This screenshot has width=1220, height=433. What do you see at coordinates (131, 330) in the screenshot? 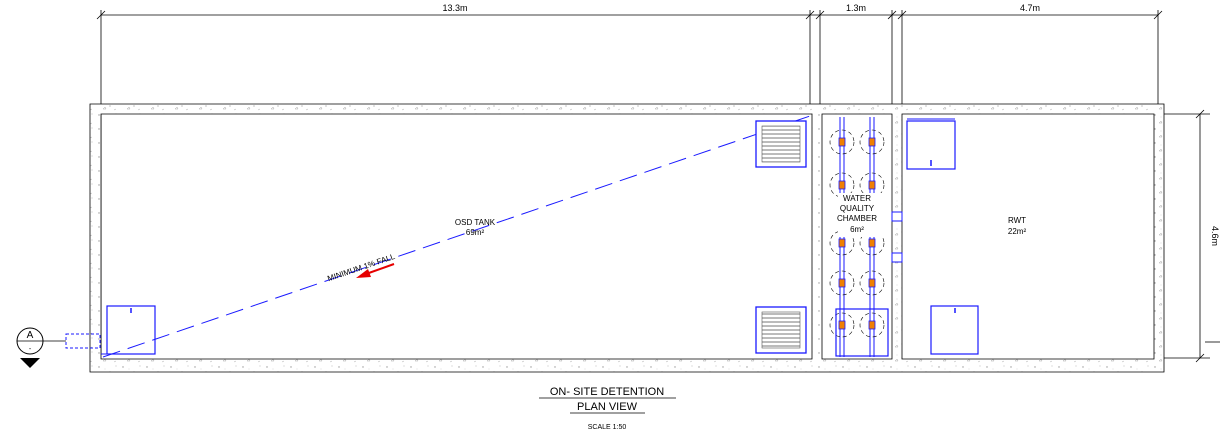
I see `outlet-pit` at bounding box center [131, 330].